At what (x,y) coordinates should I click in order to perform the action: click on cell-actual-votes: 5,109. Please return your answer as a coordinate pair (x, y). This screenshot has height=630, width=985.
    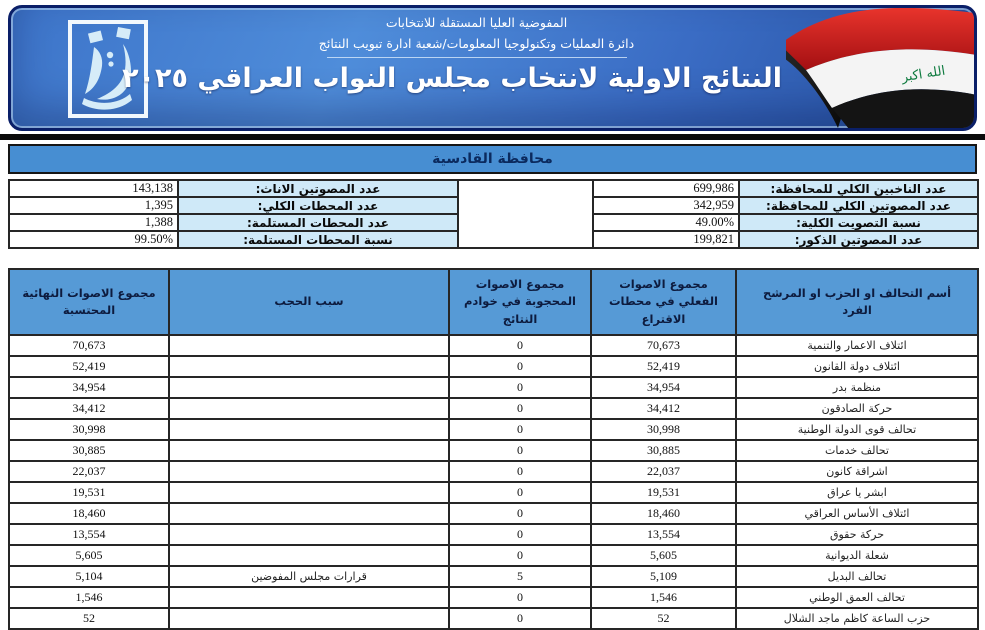
    Looking at the image, I should click on (663, 576).